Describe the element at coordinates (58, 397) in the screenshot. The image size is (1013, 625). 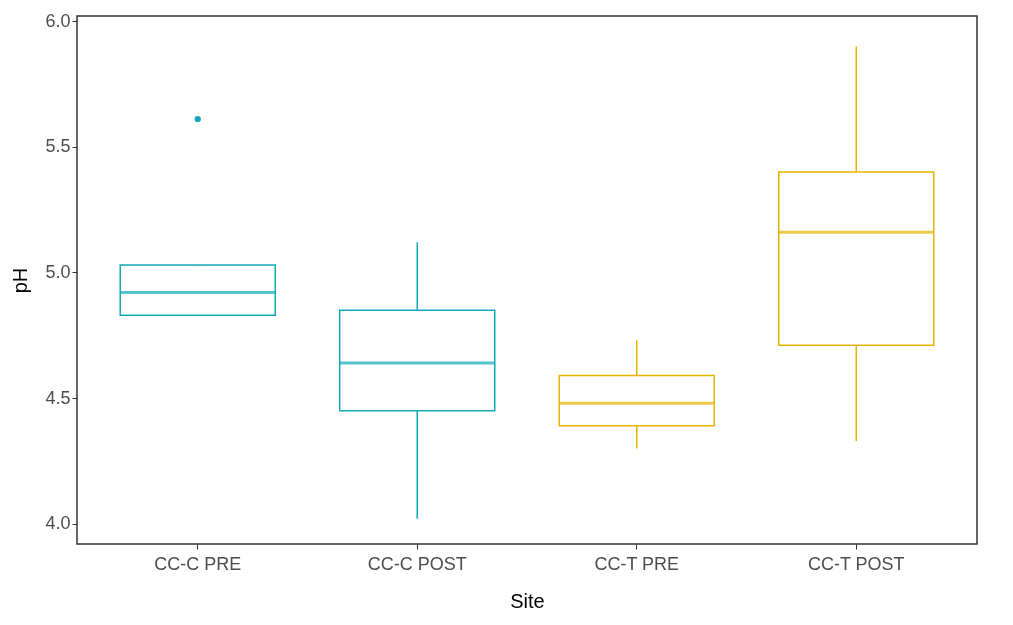
I see `y-tick-label: 4.5` at that location.